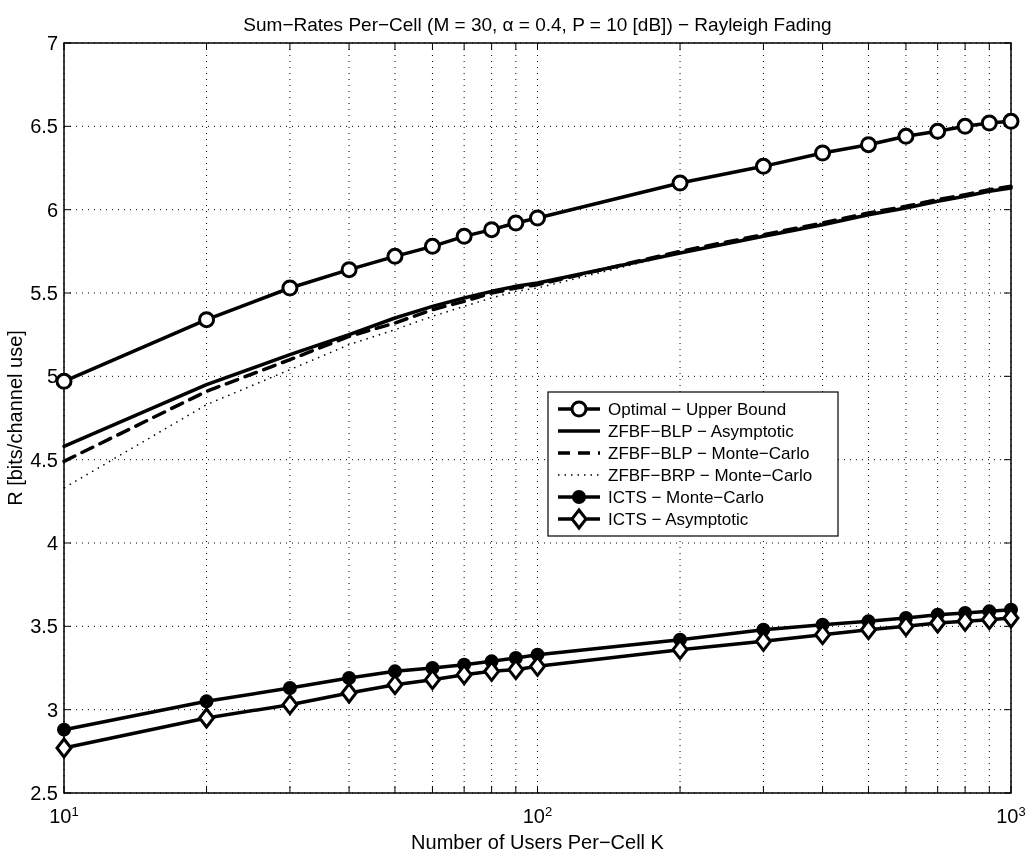  I want to click on x-tick-label: 10$^{1}$, so click(64, 815).